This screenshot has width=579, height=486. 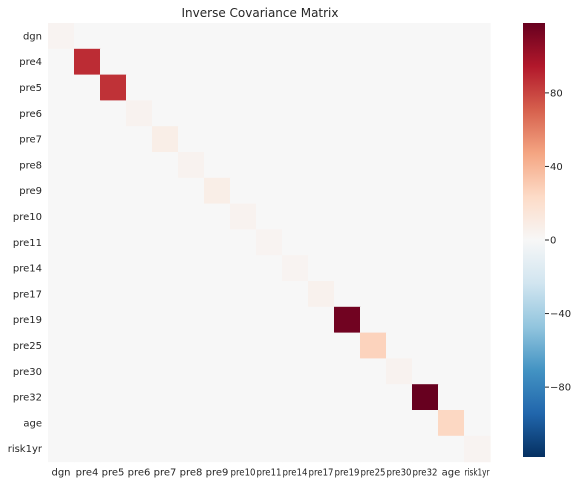 What do you see at coordinates (347, 62) in the screenshot?
I see `heatmap-cell-pre4-pre19` at bounding box center [347, 62].